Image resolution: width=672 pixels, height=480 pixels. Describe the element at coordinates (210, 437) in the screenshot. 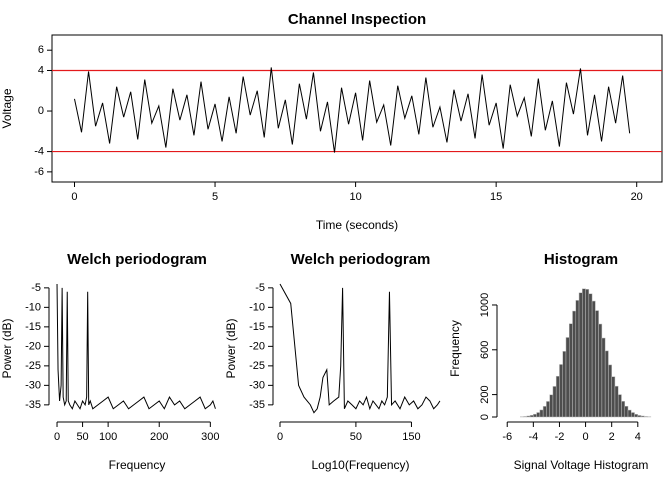

I see `x-tick-label: 300` at that location.